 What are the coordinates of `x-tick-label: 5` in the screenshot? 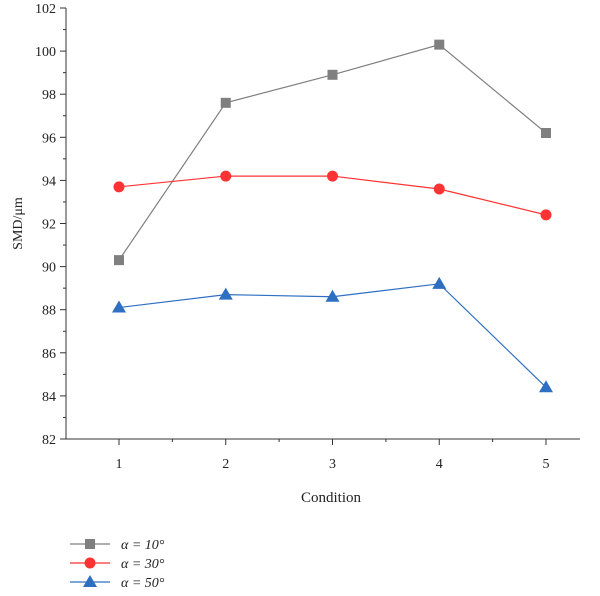 It's located at (546, 464).